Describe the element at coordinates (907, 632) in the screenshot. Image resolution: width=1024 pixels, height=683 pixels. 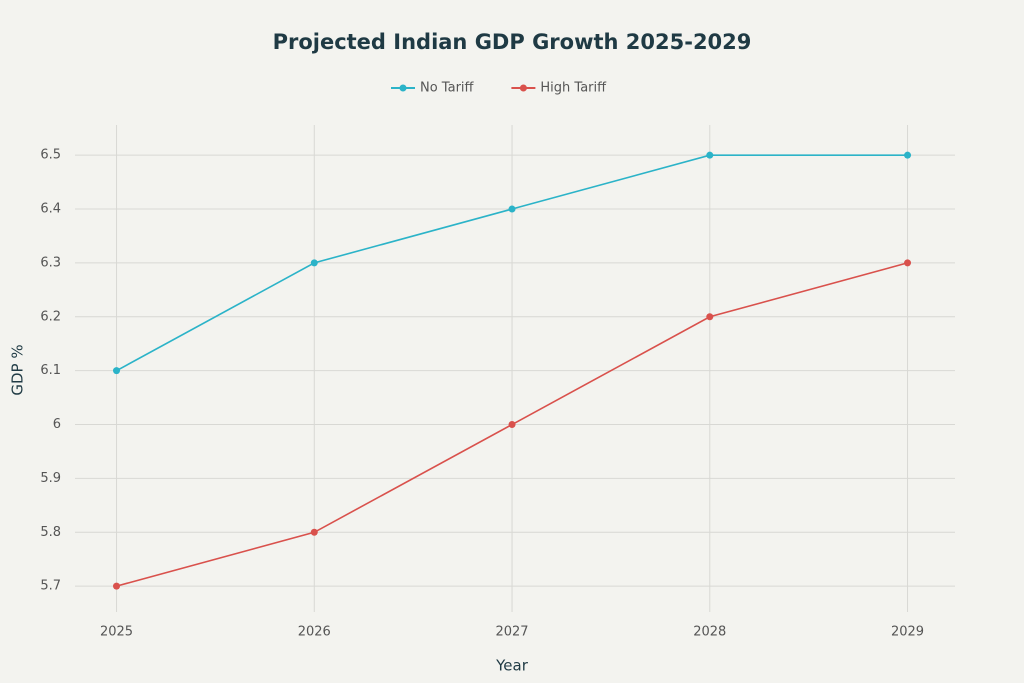
I see `x-tick-label: 2029` at that location.